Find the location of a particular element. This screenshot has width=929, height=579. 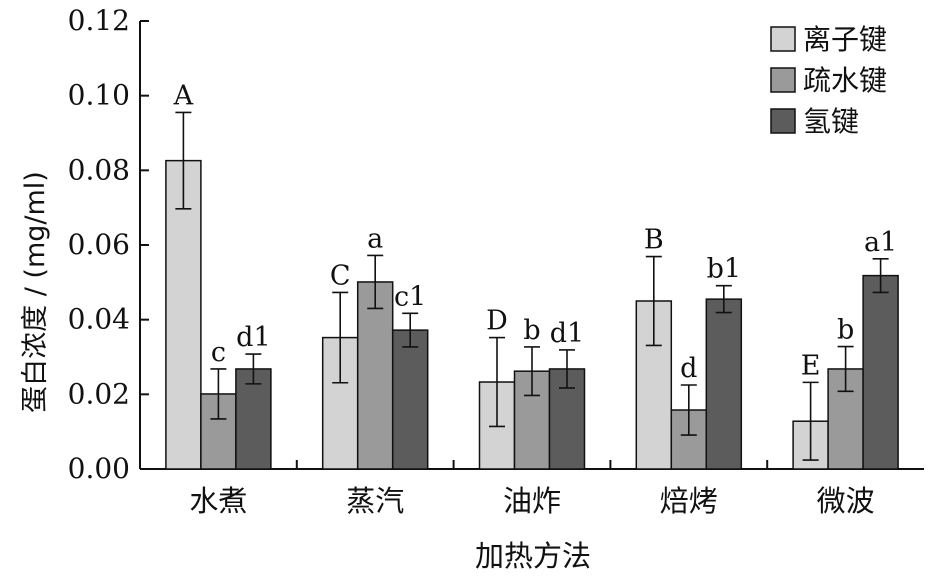

significance-label: E is located at coordinates (811, 365).